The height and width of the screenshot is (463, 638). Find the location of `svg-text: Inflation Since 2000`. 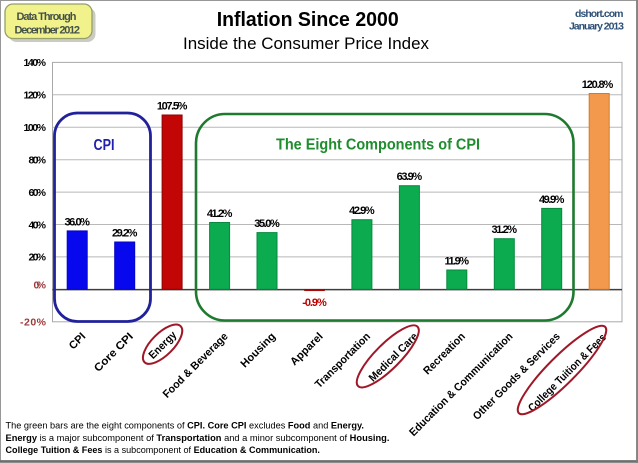

svg-text: Inflation Since 2000 is located at coordinates (308, 20).